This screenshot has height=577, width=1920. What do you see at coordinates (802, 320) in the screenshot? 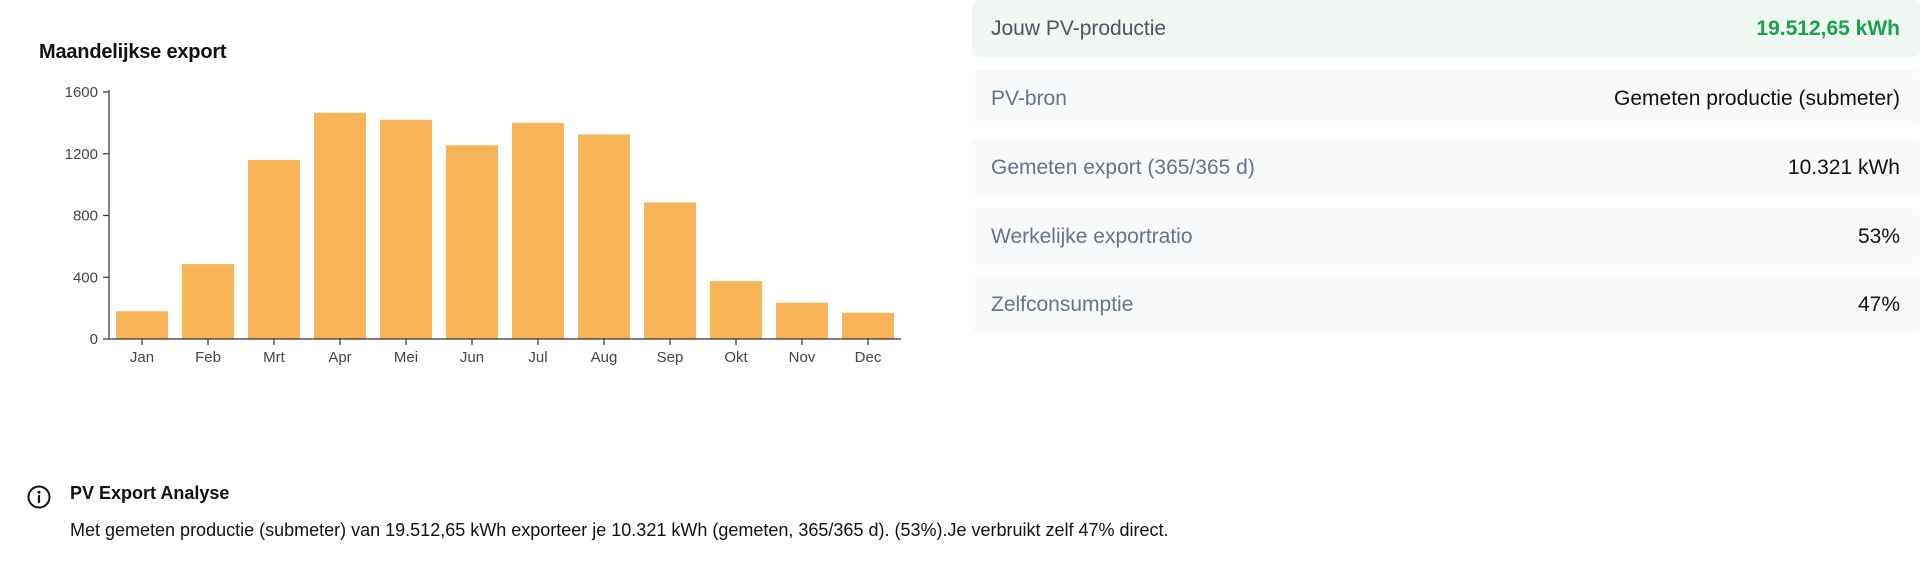
I see `bar-nov` at bounding box center [802, 320].